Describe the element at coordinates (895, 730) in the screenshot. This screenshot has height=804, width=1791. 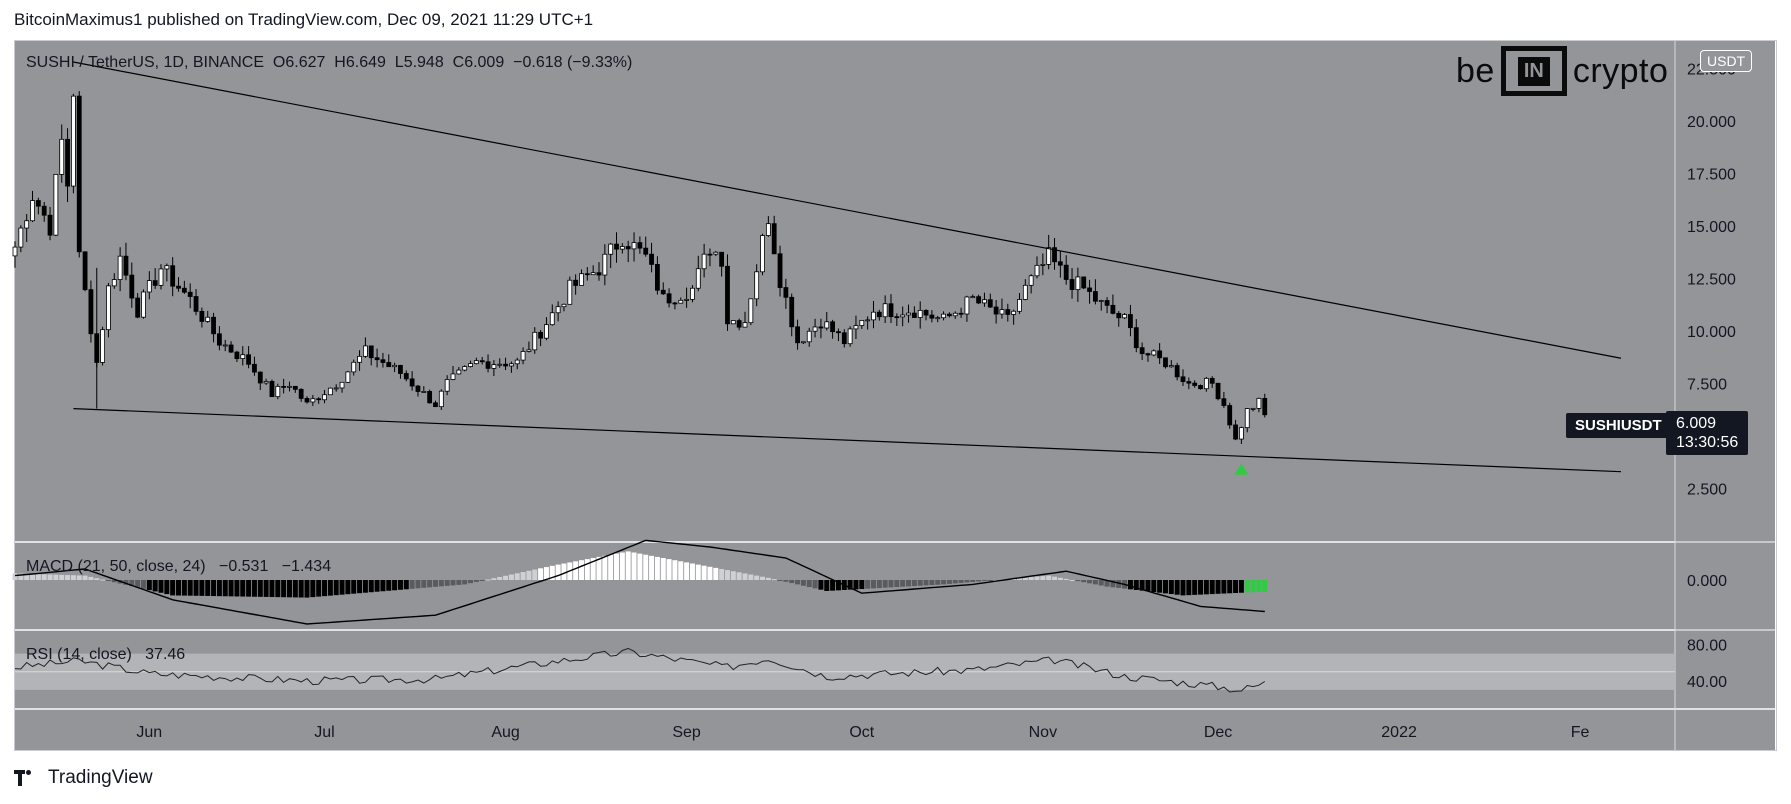
I see `time-axis-background` at that location.